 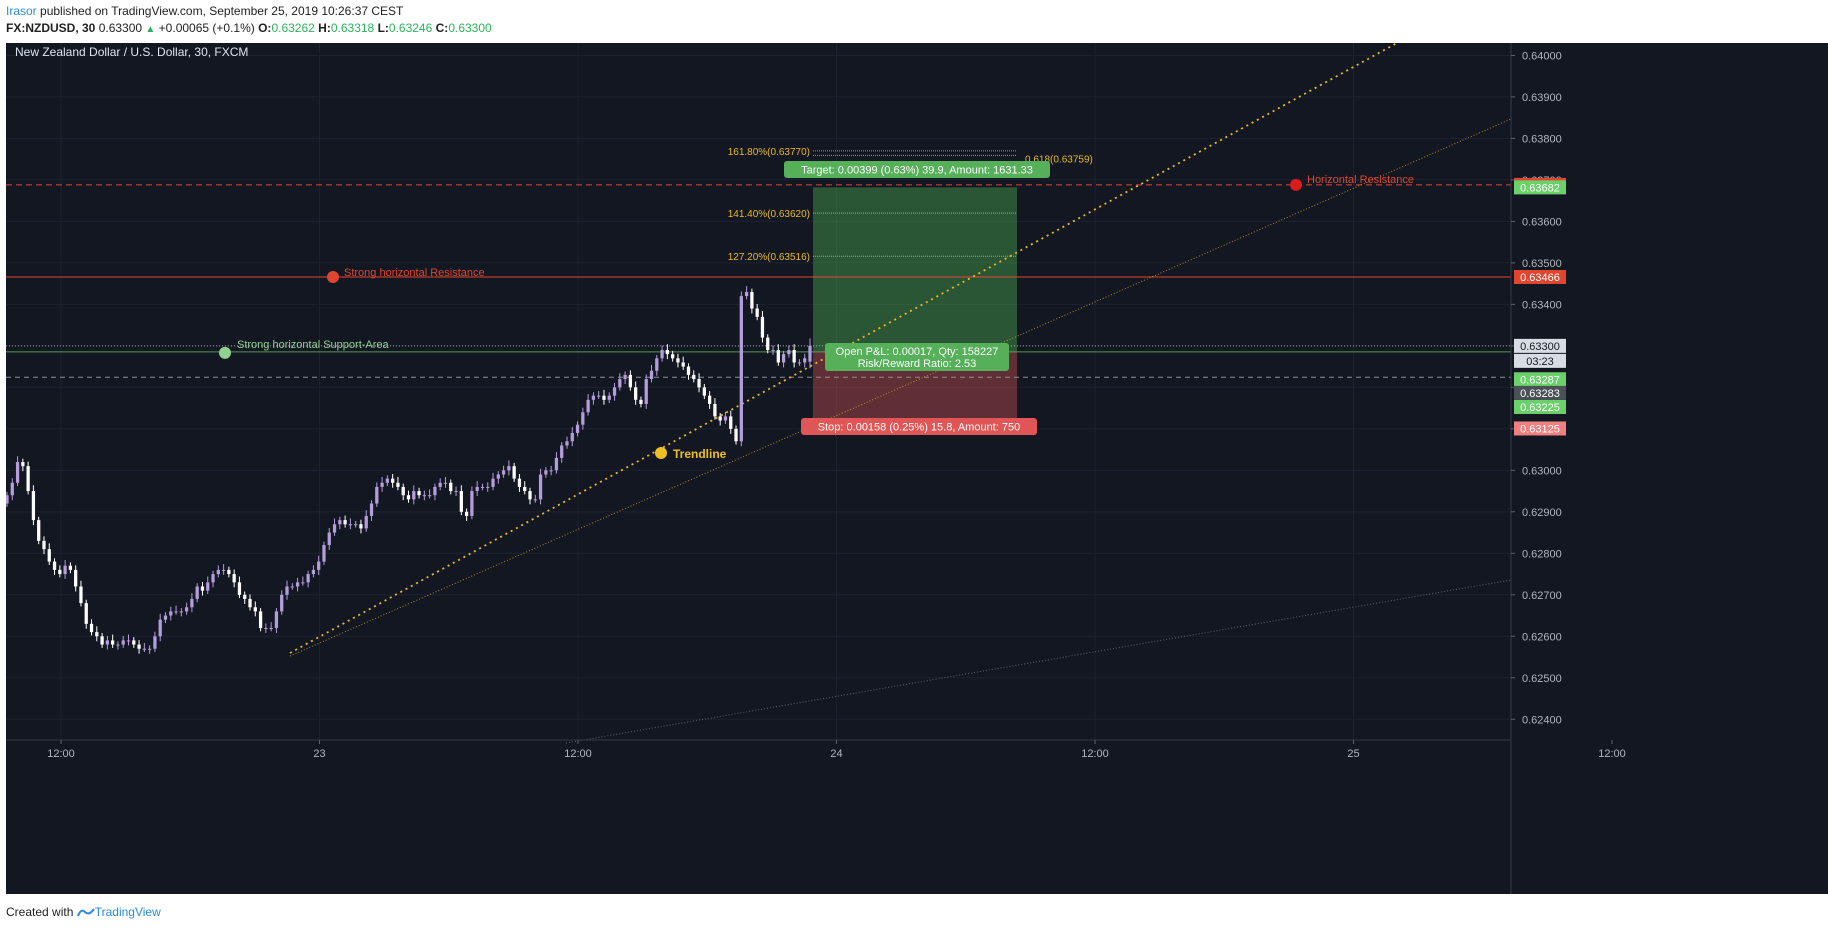 What do you see at coordinates (313, 345) in the screenshot?
I see `support-area-label: Strong horizontal Support-Area` at bounding box center [313, 345].